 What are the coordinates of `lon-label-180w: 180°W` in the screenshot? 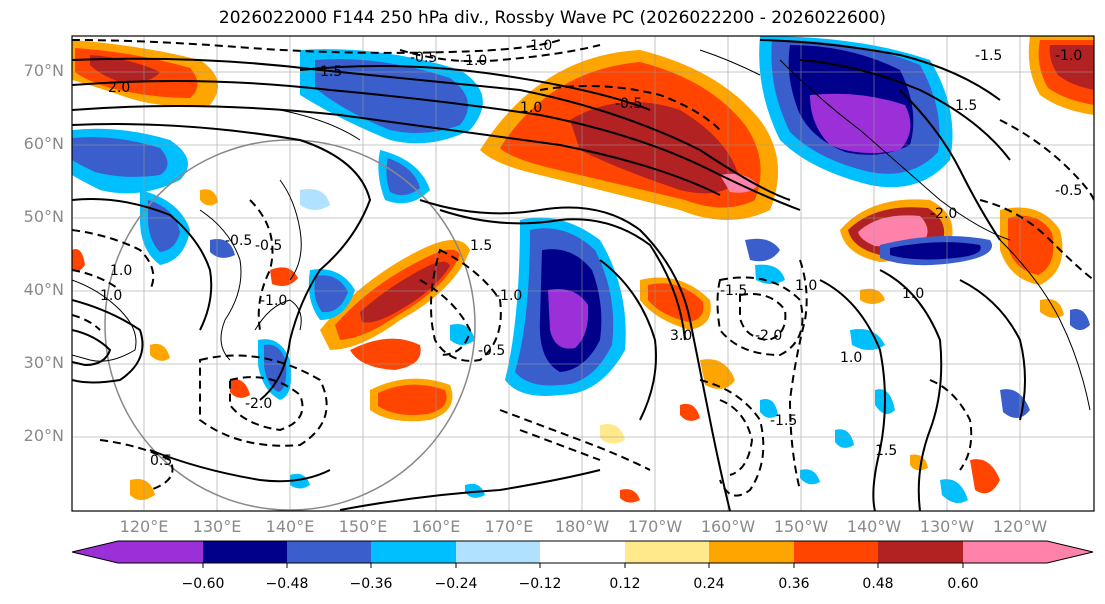 It's located at (582, 526).